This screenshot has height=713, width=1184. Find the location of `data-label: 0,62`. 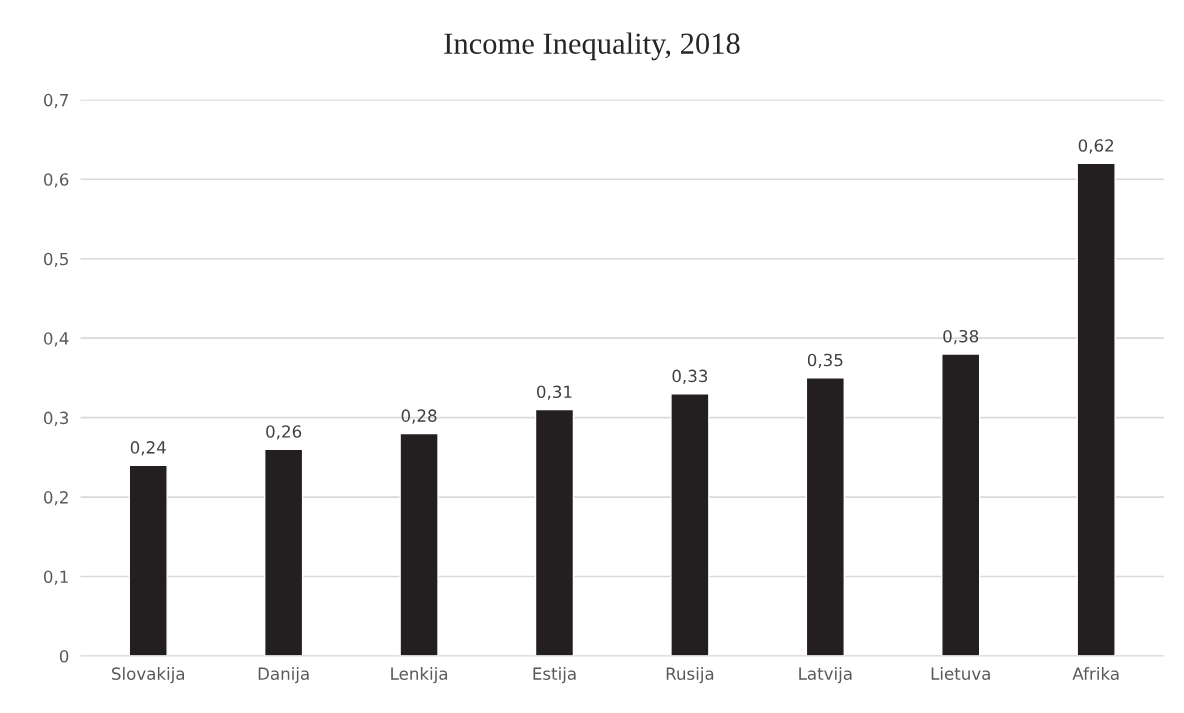

data-label: 0,62 is located at coordinates (1096, 146).